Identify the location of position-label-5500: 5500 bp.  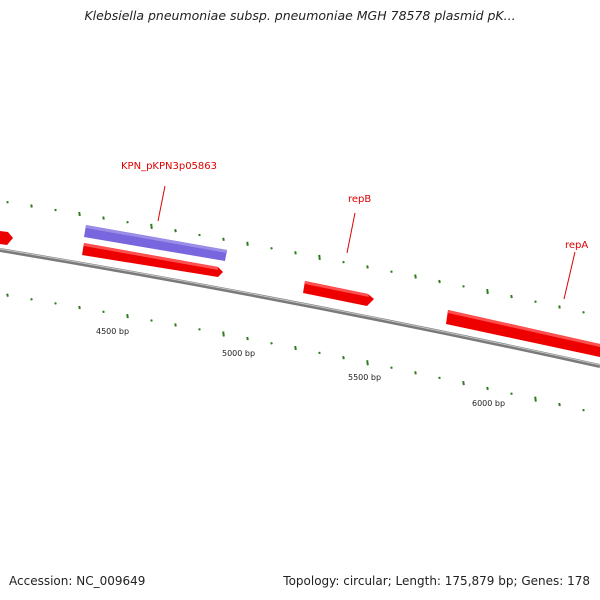
(364, 377).